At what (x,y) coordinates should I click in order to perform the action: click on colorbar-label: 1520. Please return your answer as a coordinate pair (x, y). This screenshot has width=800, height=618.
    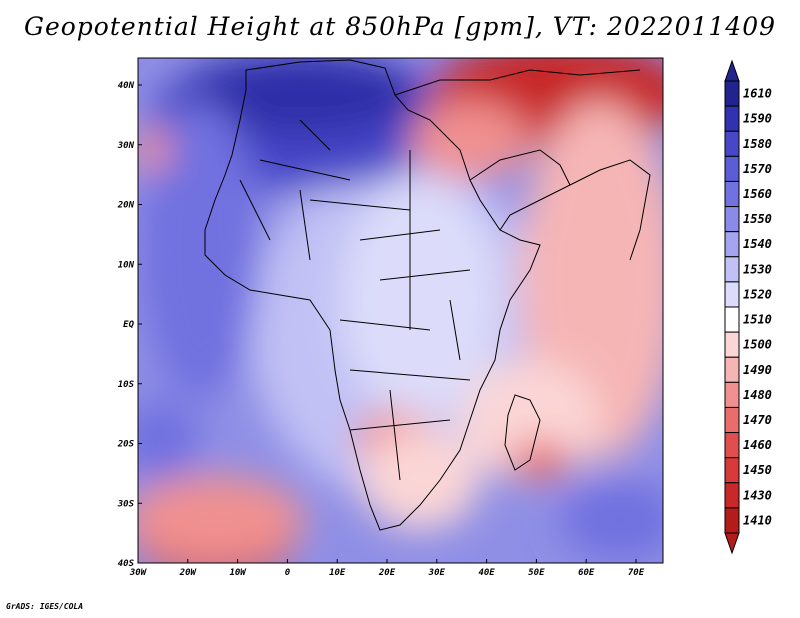
    Looking at the image, I should click on (757, 294).